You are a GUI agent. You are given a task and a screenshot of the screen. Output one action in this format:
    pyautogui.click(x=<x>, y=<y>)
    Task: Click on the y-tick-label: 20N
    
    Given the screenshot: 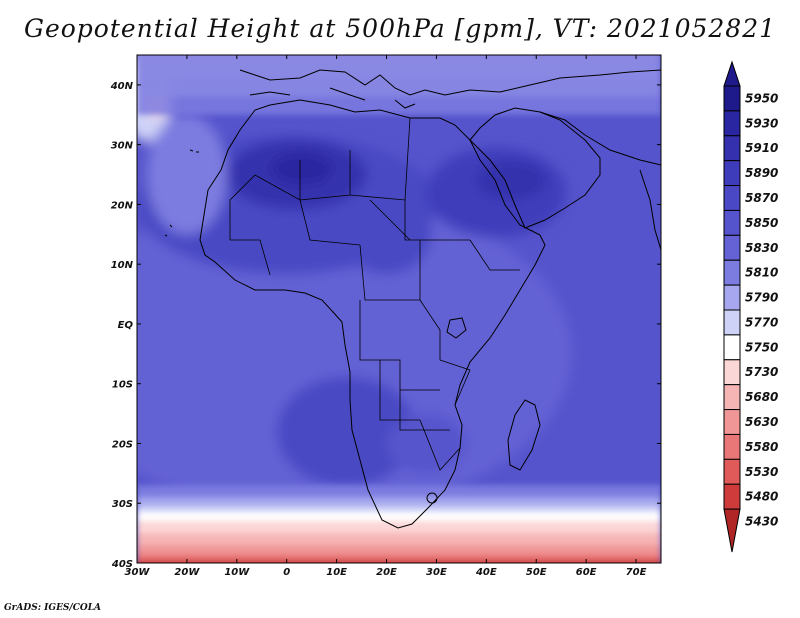 What is the action you would take?
    pyautogui.click(x=122, y=205)
    